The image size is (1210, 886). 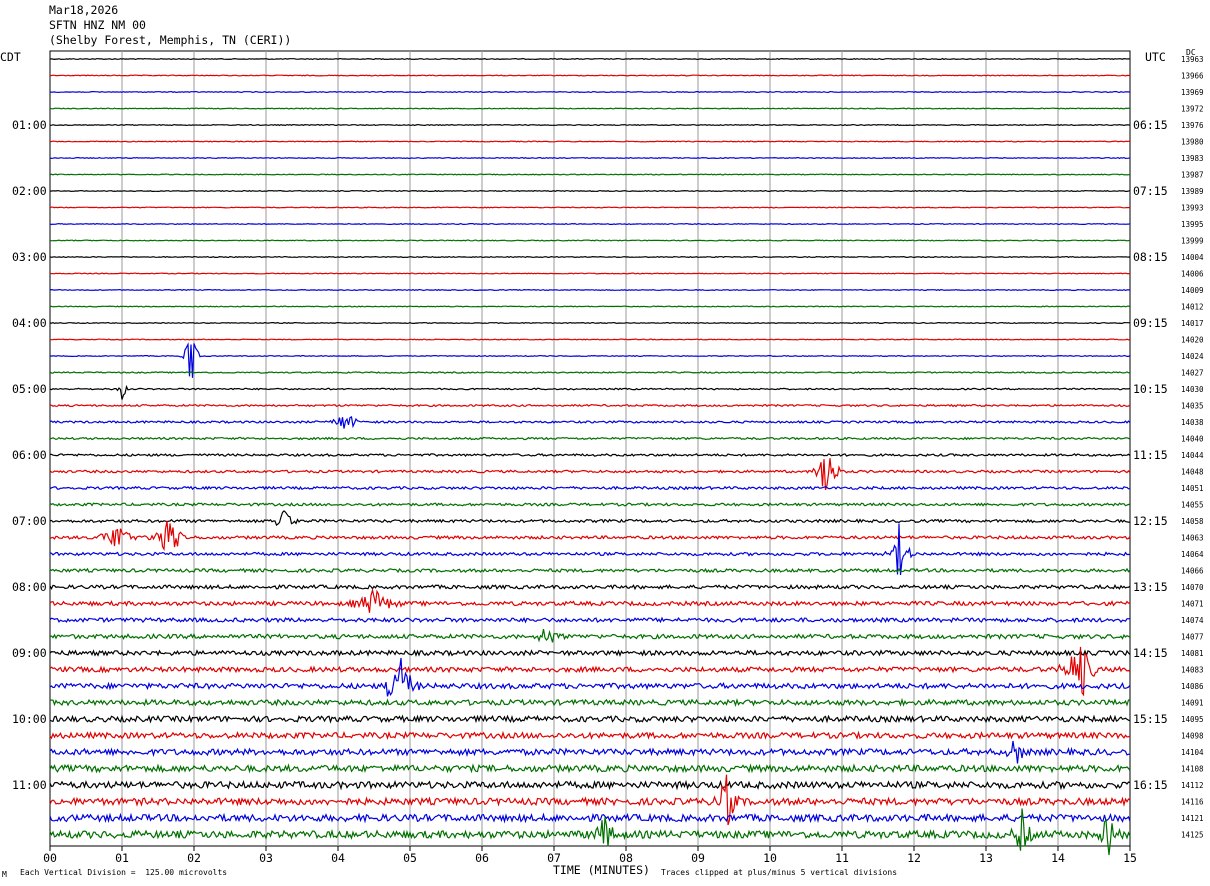 What do you see at coordinates (266, 858) in the screenshot?
I see `x-tick-label: 03` at bounding box center [266, 858].